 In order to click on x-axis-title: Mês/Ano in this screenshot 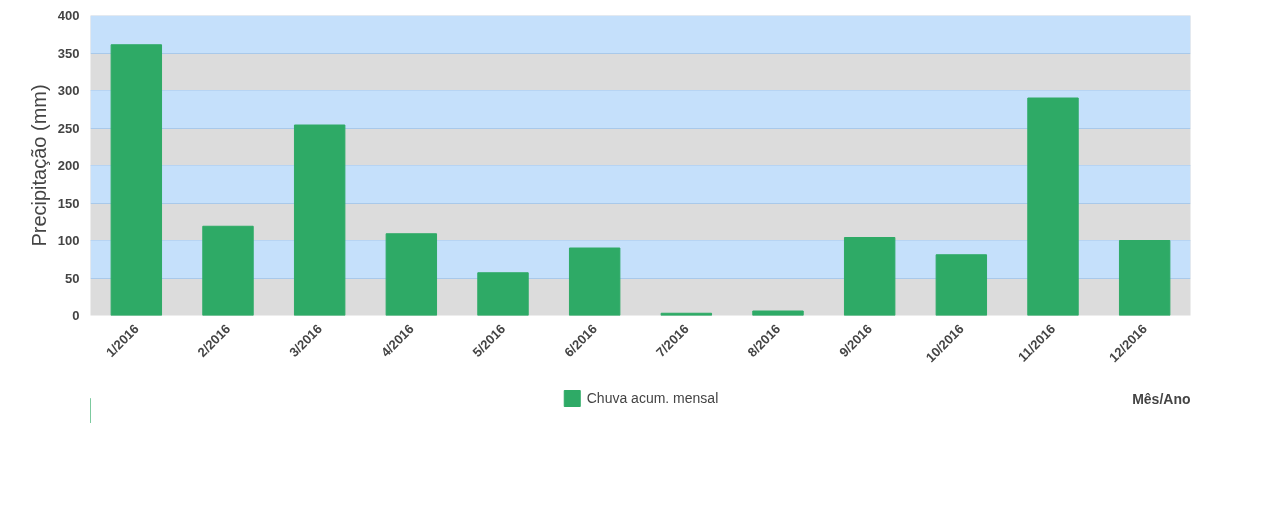, I will do `click(1161, 398)`.